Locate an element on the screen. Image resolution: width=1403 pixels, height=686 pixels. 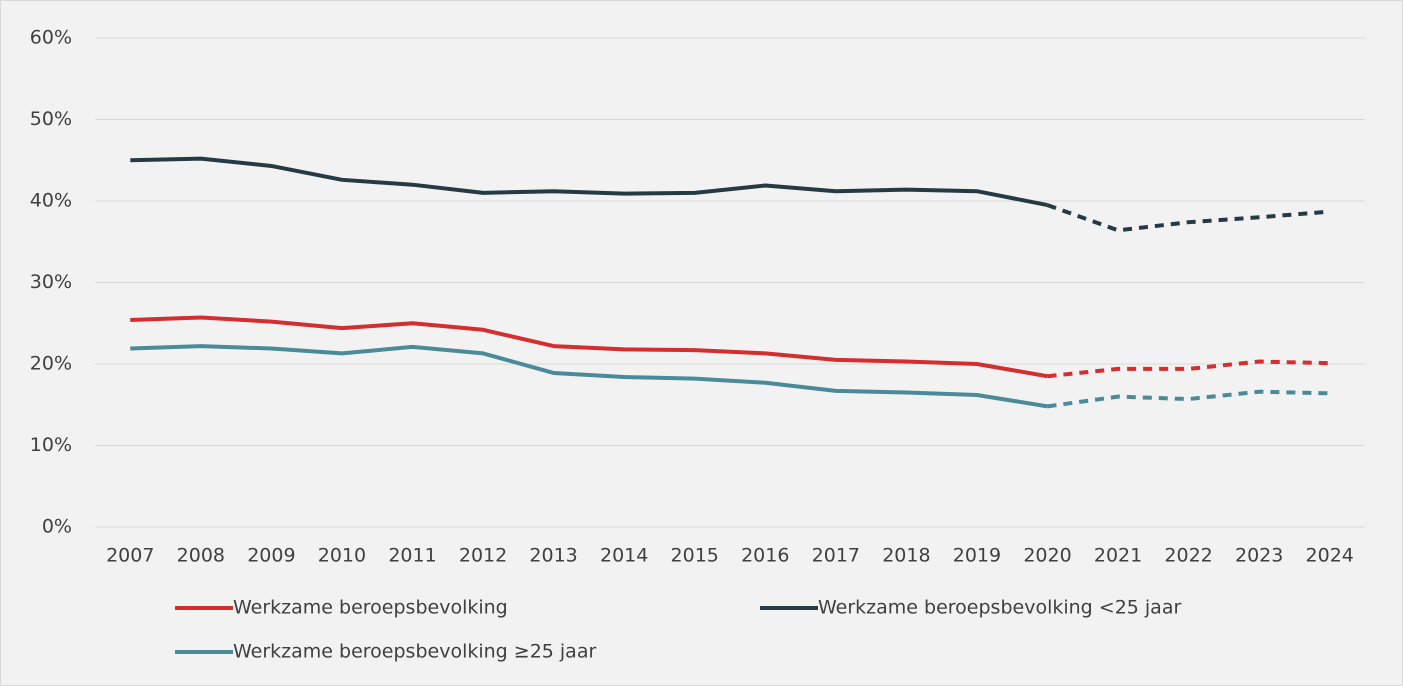
x-tick-label: 2012 is located at coordinates (483, 556).